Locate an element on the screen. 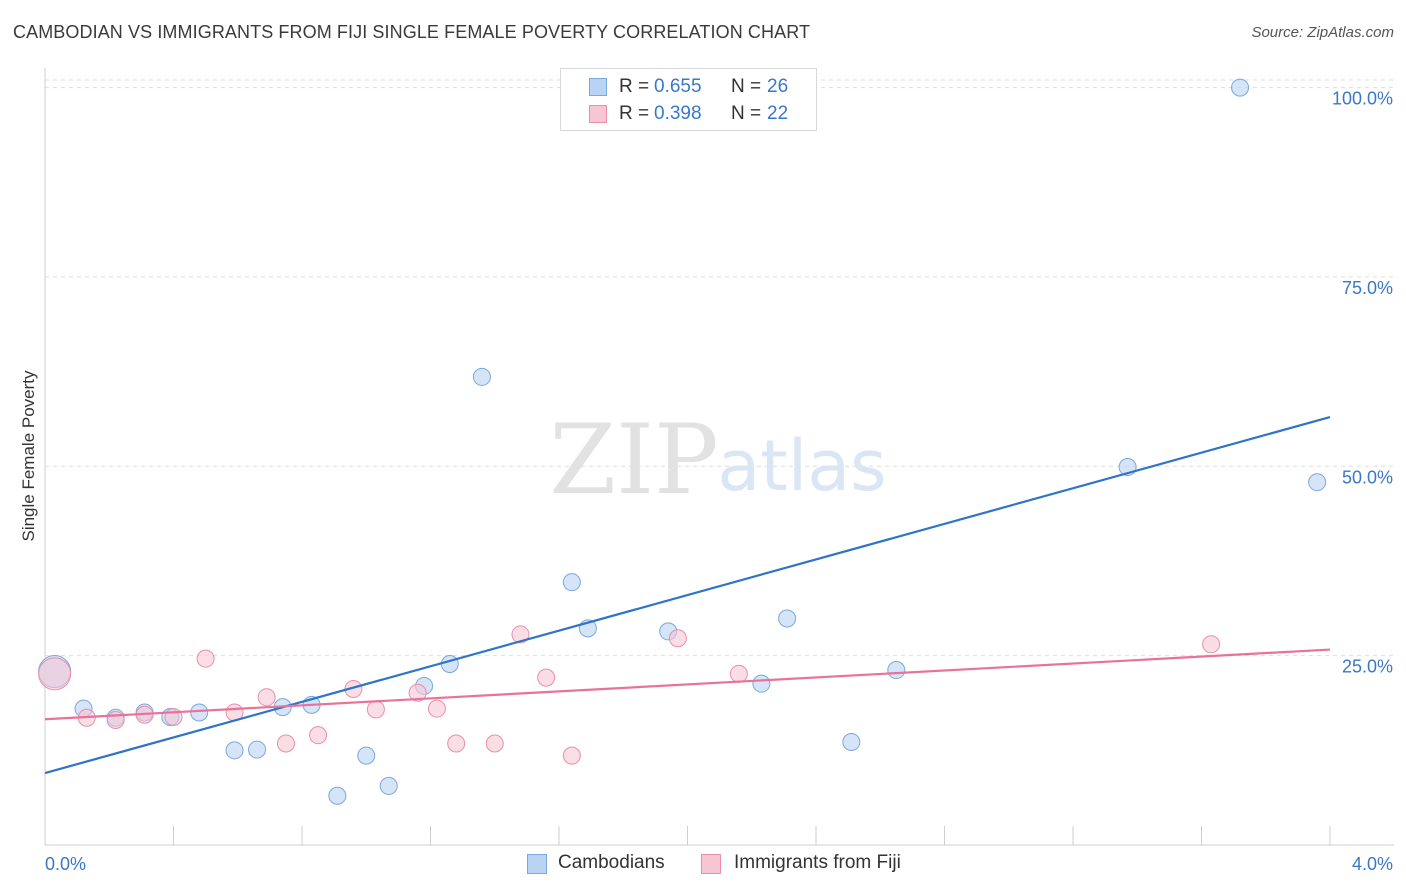 Image resolution: width=1406 pixels, height=892 pixels. x-tick-labels: 0.0% 4.0% is located at coordinates (719, 864).